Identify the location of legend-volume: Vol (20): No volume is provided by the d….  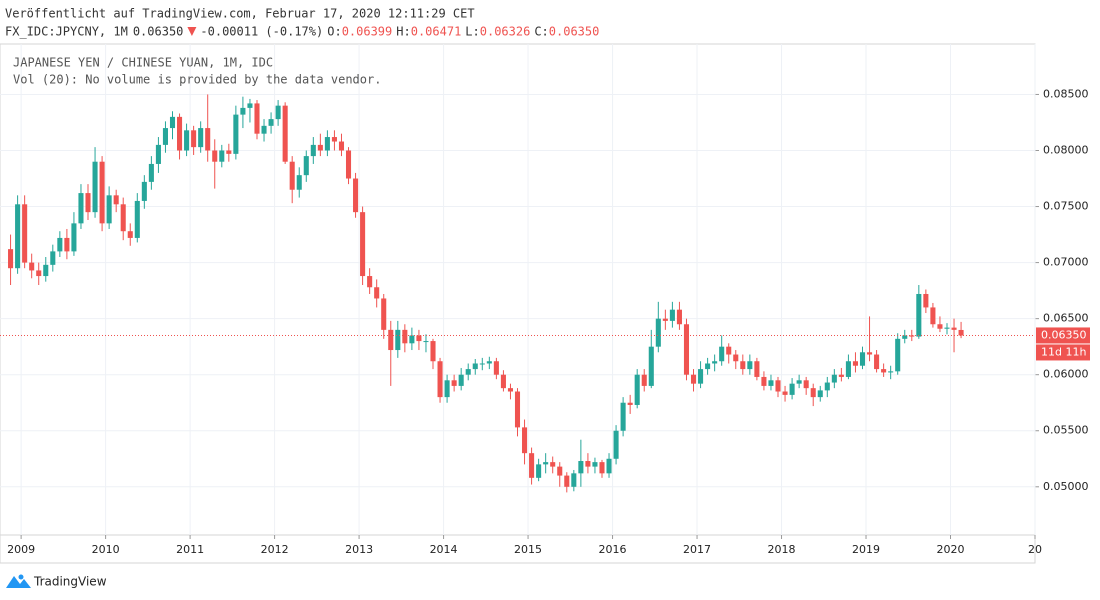
(197, 80).